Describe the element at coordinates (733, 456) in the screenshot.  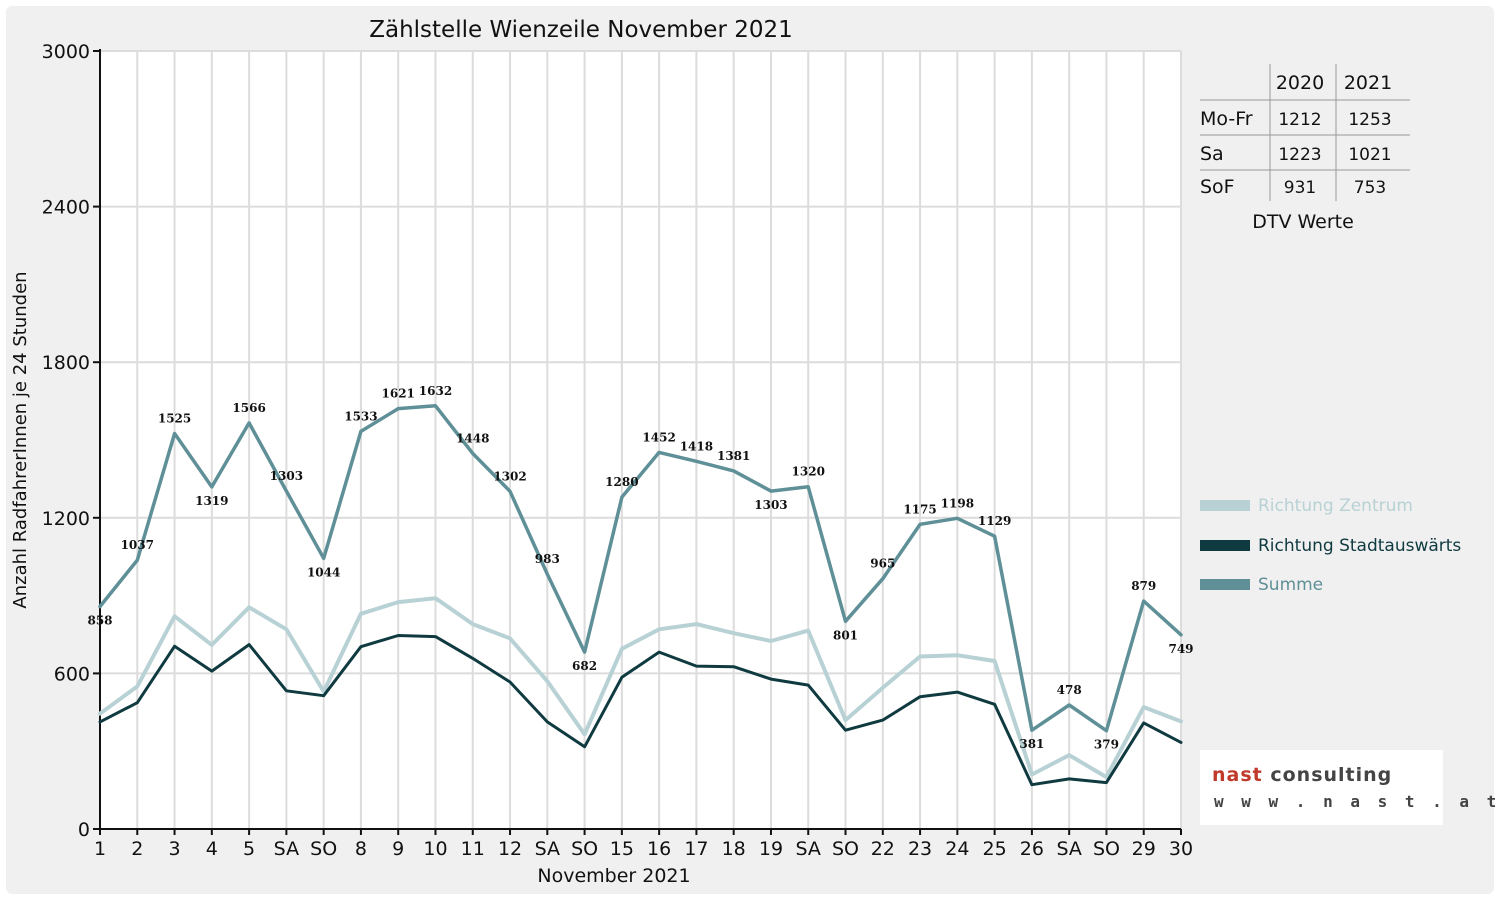
I see `data-label: 1381` at that location.